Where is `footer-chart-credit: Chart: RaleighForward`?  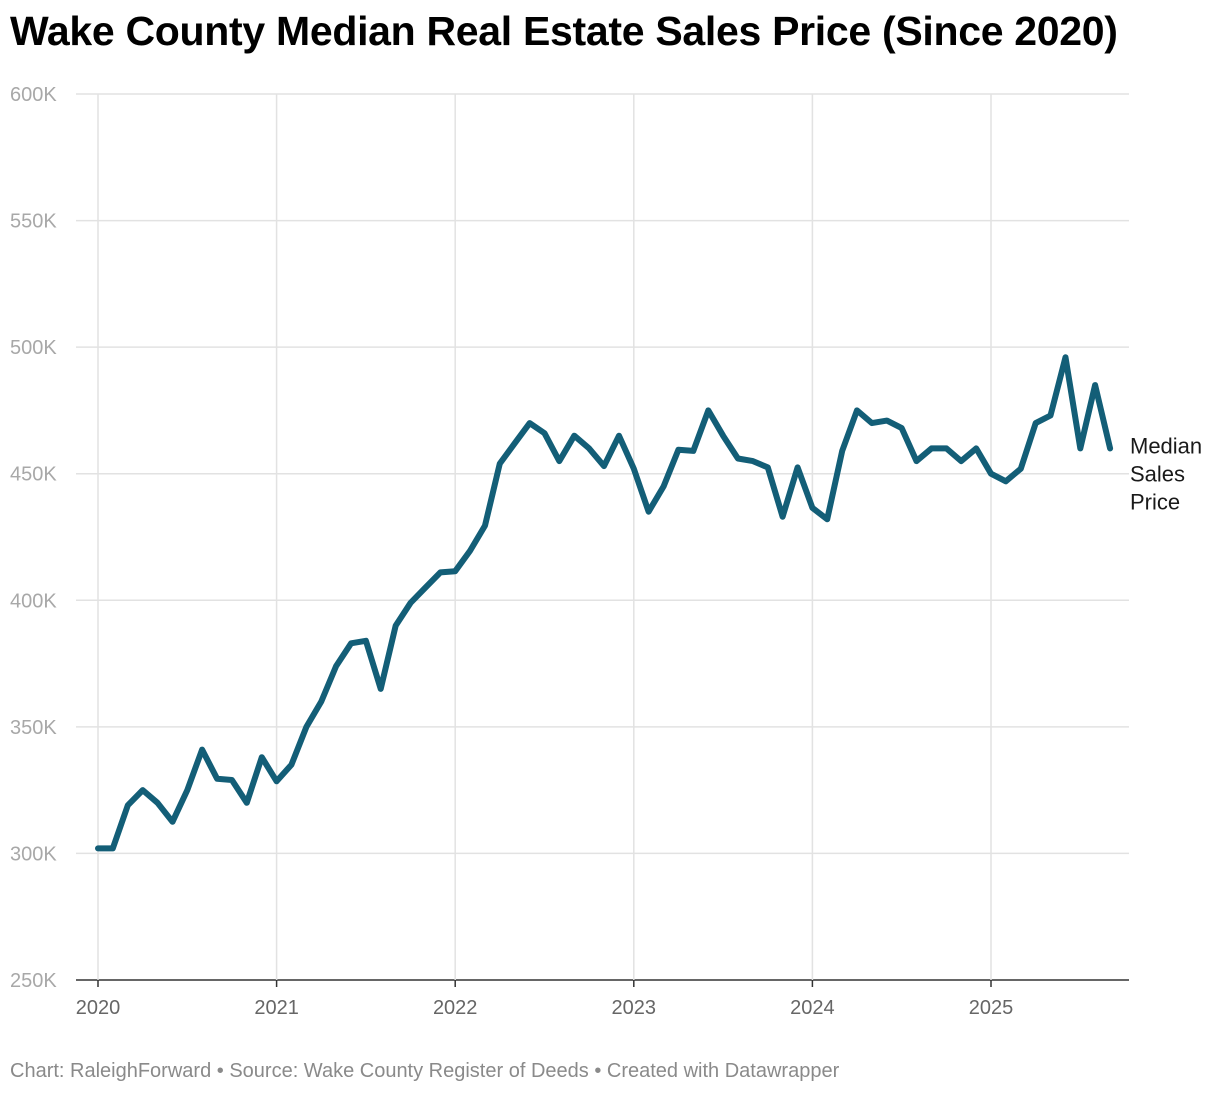 footer-chart-credit: Chart: RaleighForward is located at coordinates (111, 1071).